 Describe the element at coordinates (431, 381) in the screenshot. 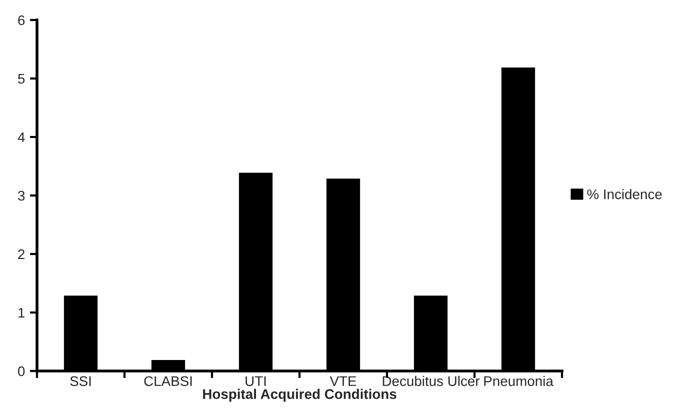

I see `x-tick-label: Decubitus Ulcer` at that location.